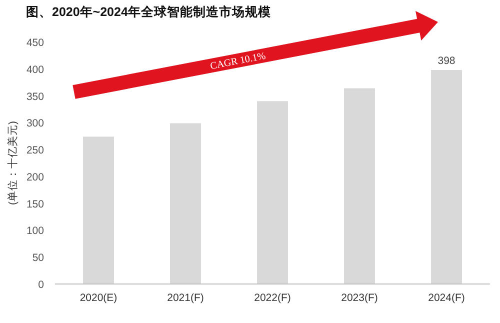 This screenshot has width=500, height=323. Describe the element at coordinates (38, 258) in the screenshot. I see `y-tick-label: 50` at that location.